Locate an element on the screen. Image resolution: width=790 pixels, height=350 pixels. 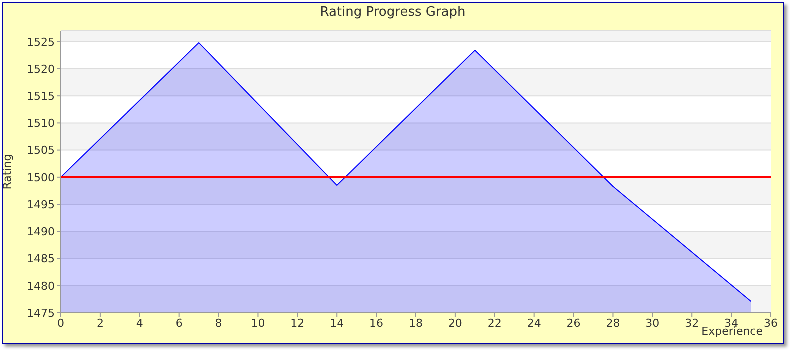
x-tick-label: 16 is located at coordinates (377, 323).